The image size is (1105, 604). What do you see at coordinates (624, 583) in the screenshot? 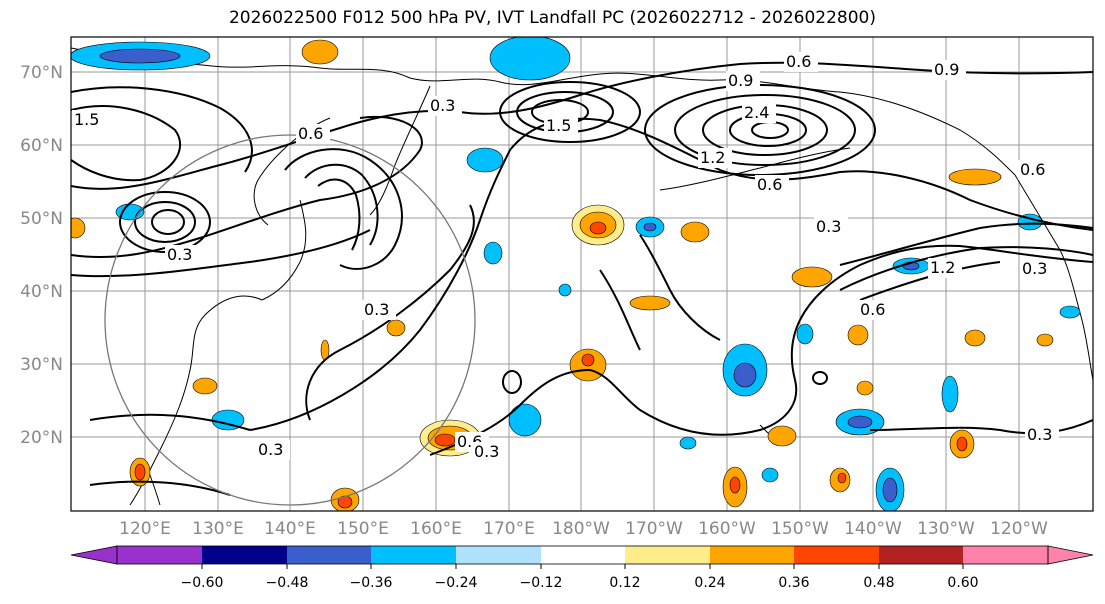
I see `colorbar-tick: 0.12` at bounding box center [624, 583].